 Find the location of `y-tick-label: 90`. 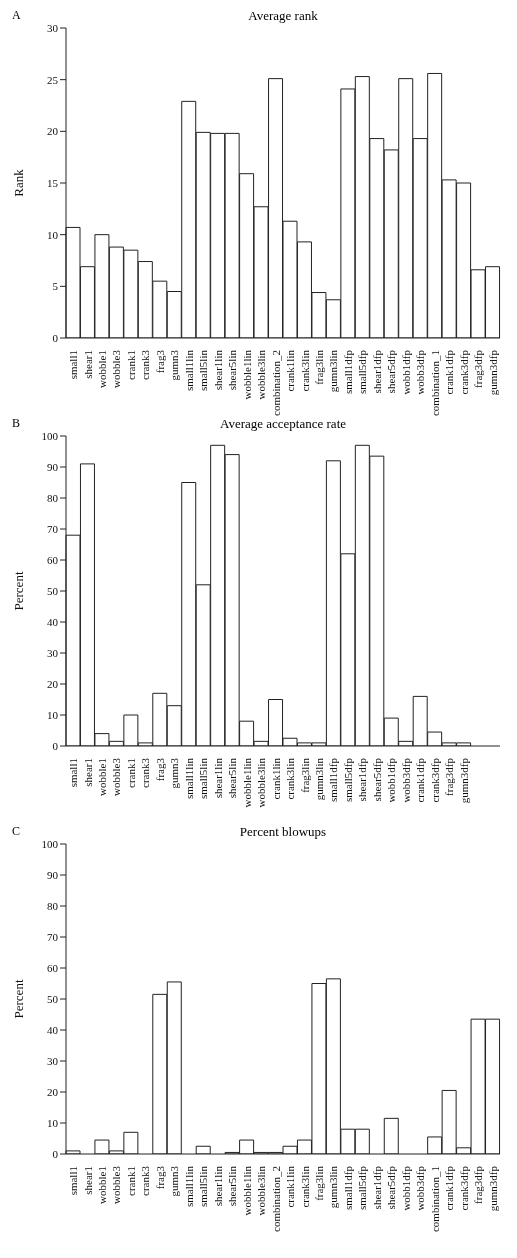

y-tick-label: 90 is located at coordinates (53, 874).